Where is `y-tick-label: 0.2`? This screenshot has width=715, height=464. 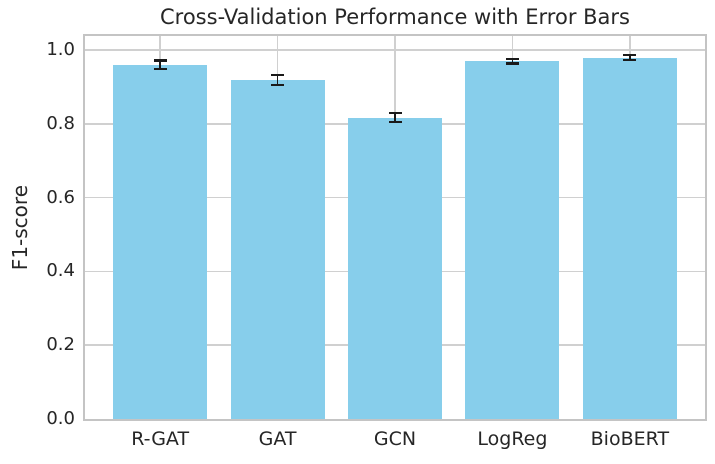 y-tick-label: 0.2 is located at coordinates (60, 345).